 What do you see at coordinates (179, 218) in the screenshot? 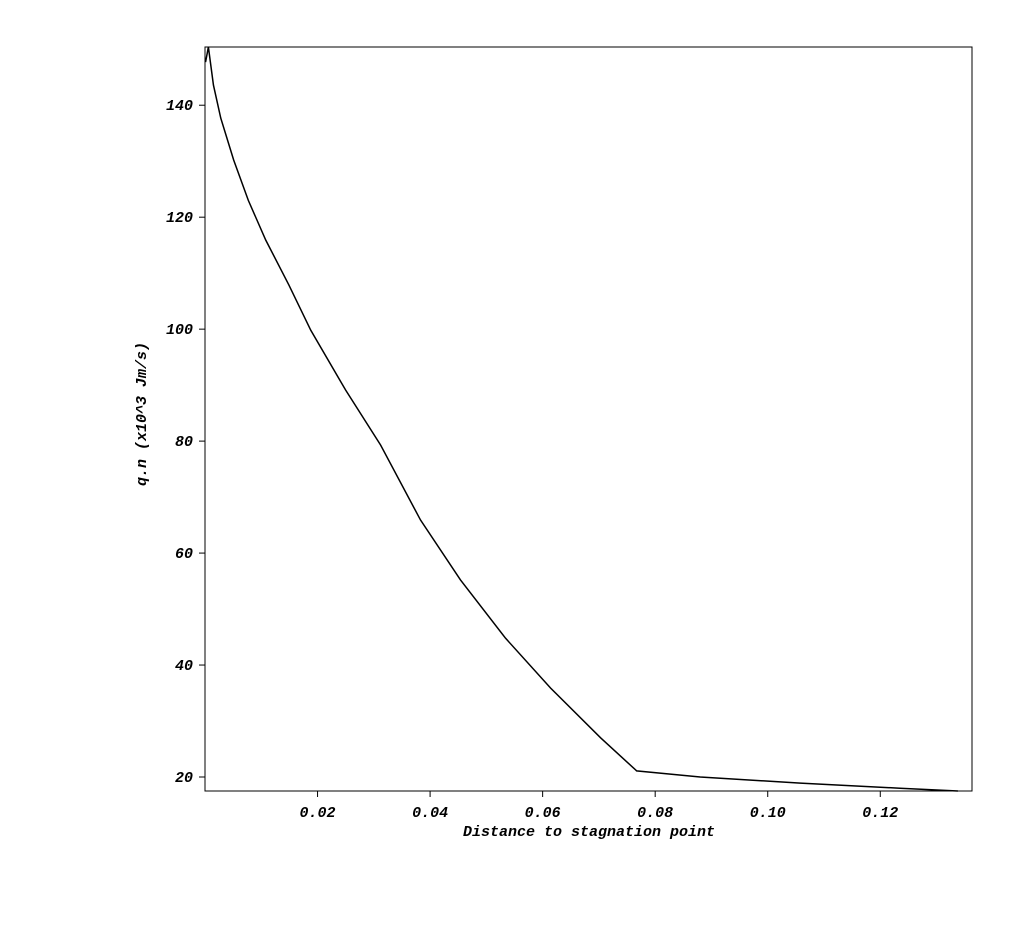
I see `y-tick-label: 120` at bounding box center [179, 218].